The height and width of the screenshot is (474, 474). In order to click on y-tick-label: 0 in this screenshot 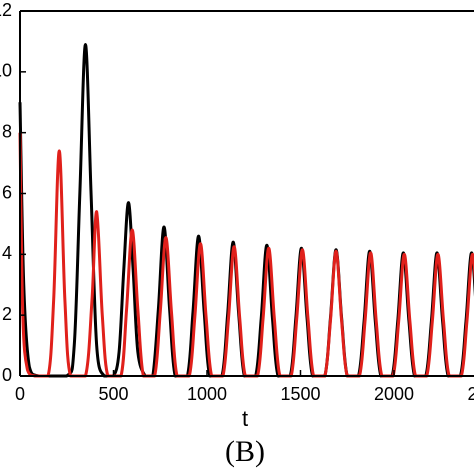, I will do `click(7, 375)`.